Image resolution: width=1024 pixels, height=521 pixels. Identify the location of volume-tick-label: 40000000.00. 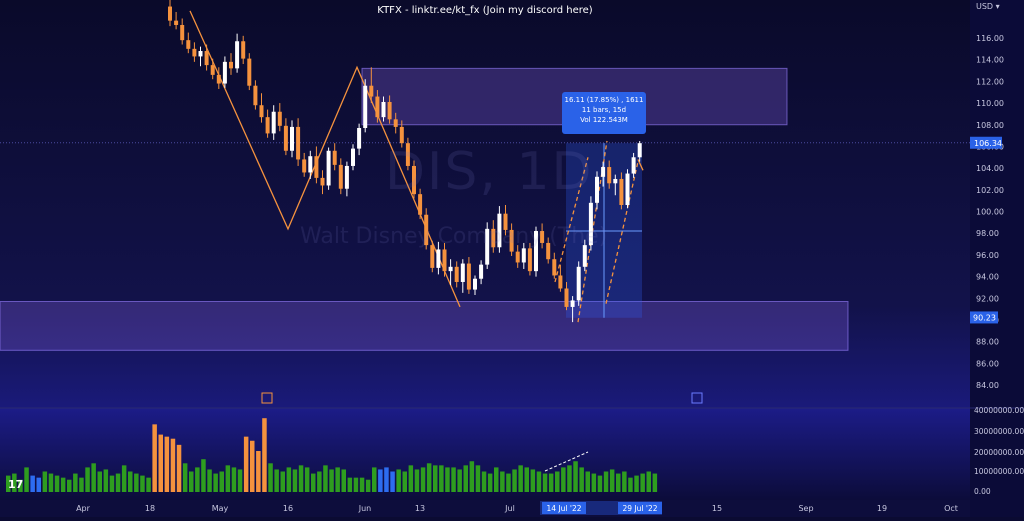
(999, 410).